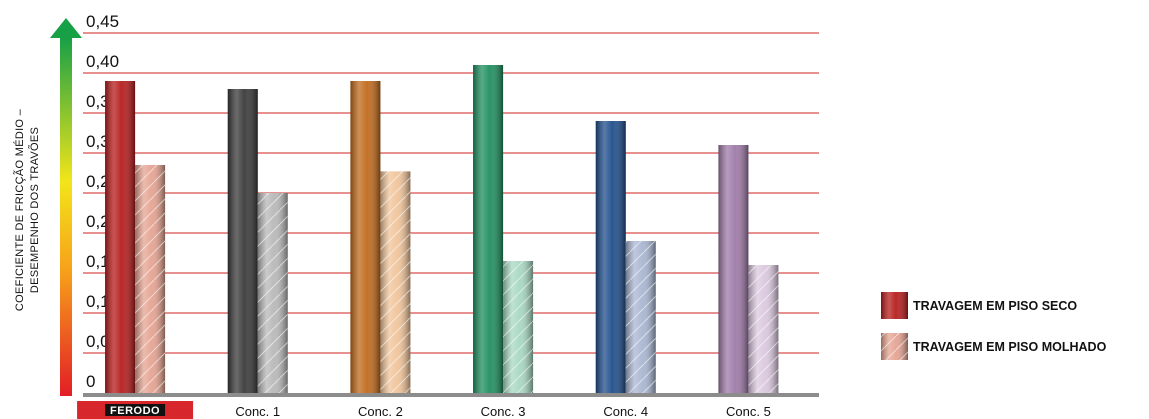 The width and height of the screenshot is (1149, 419). I want to click on legend-label-wet: TRAVAGEM EM PISO MOLHADO, so click(1010, 347).